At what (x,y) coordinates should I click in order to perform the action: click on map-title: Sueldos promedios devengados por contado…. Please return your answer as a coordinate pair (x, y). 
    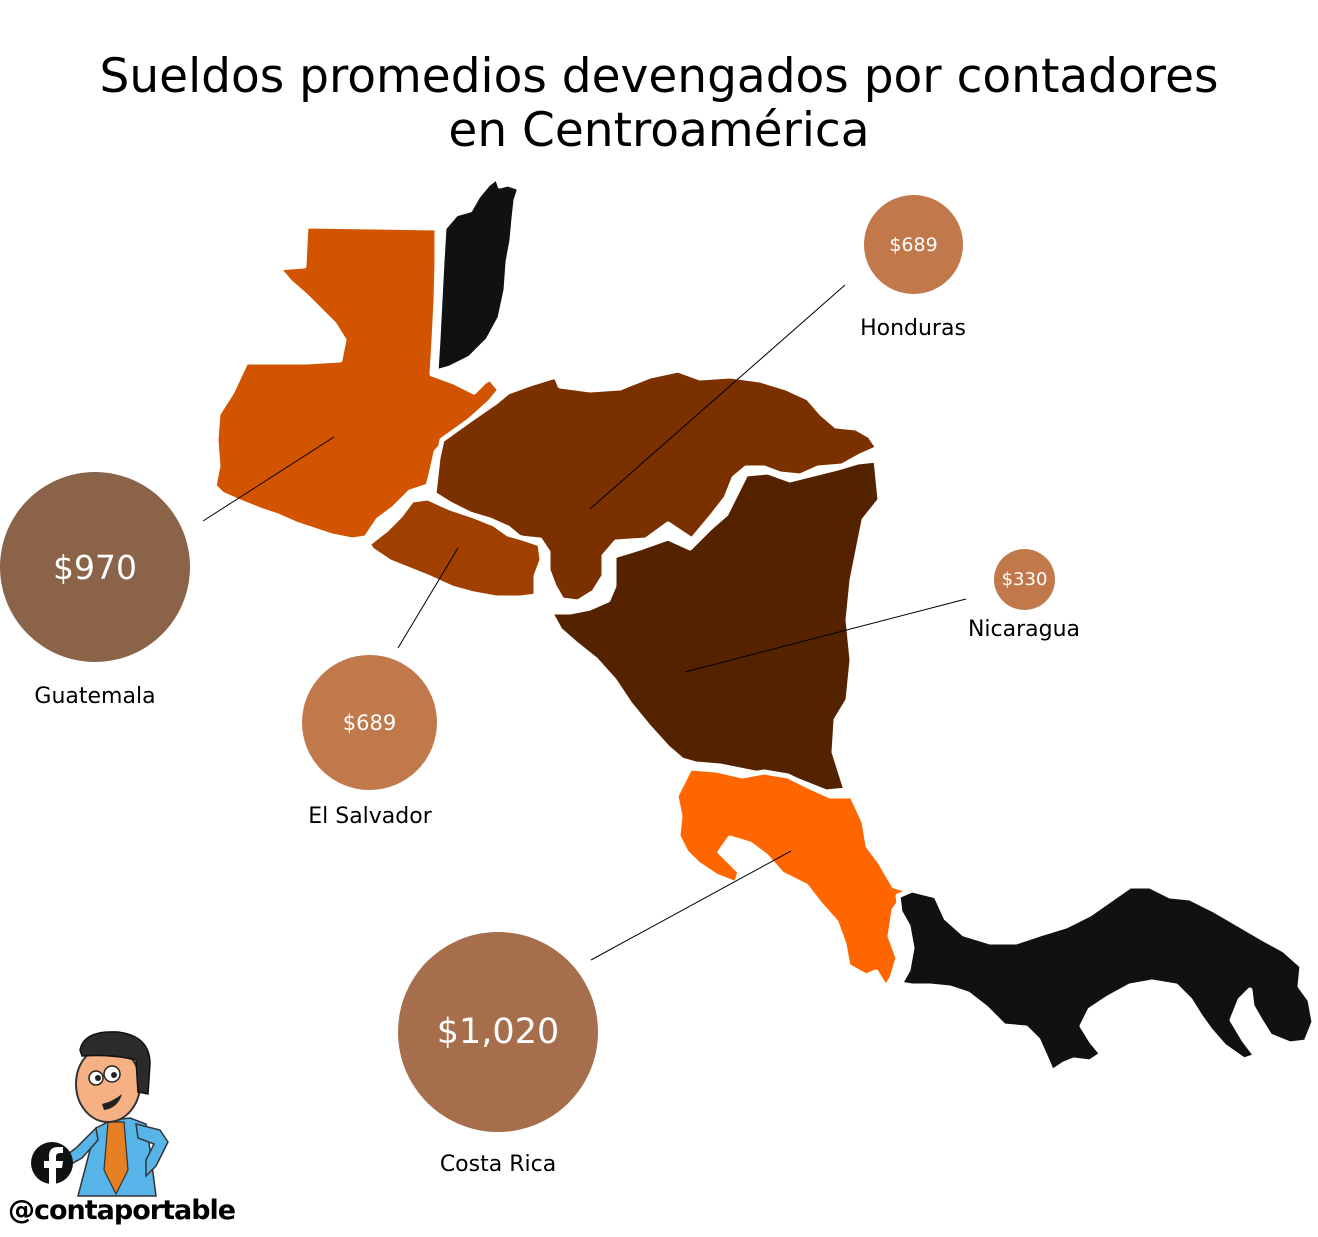
    Looking at the image, I should click on (659, 104).